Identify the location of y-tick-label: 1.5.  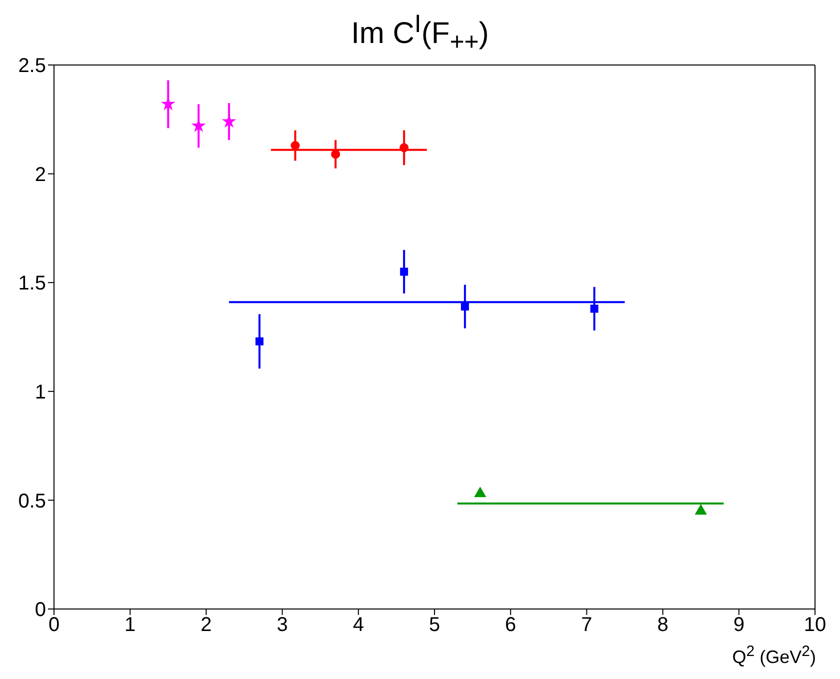
(32, 283).